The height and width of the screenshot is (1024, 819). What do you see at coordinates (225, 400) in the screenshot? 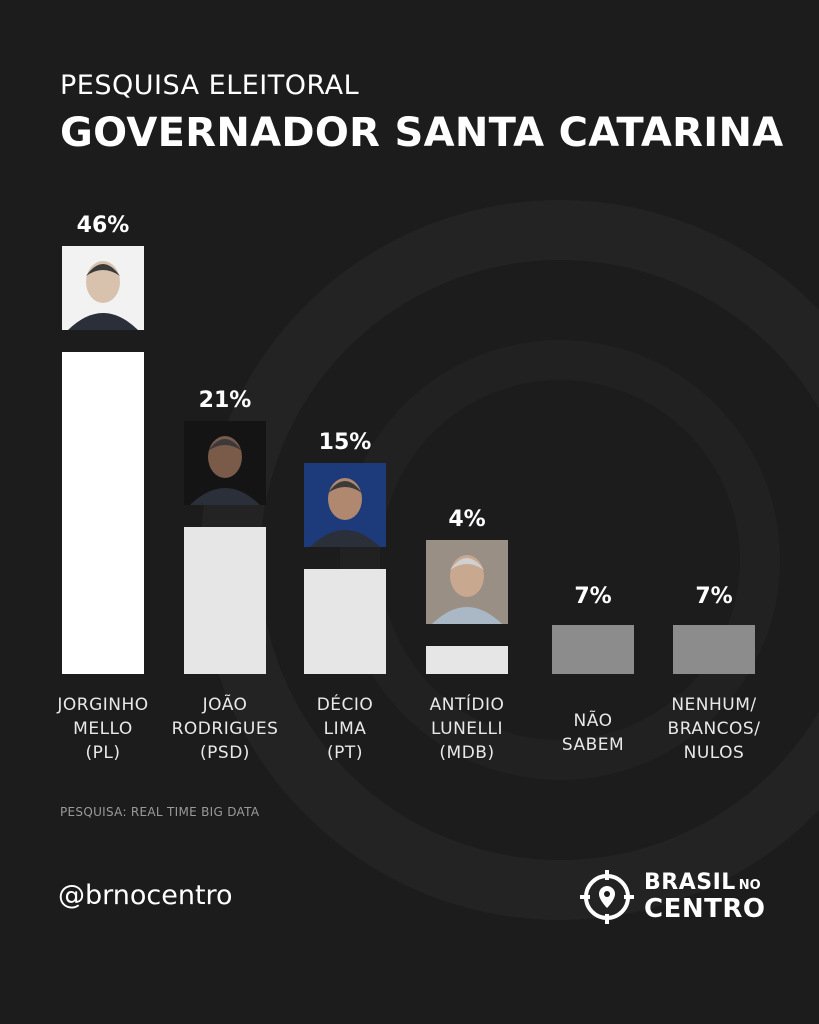
I see `value-label-1: 21%` at bounding box center [225, 400].